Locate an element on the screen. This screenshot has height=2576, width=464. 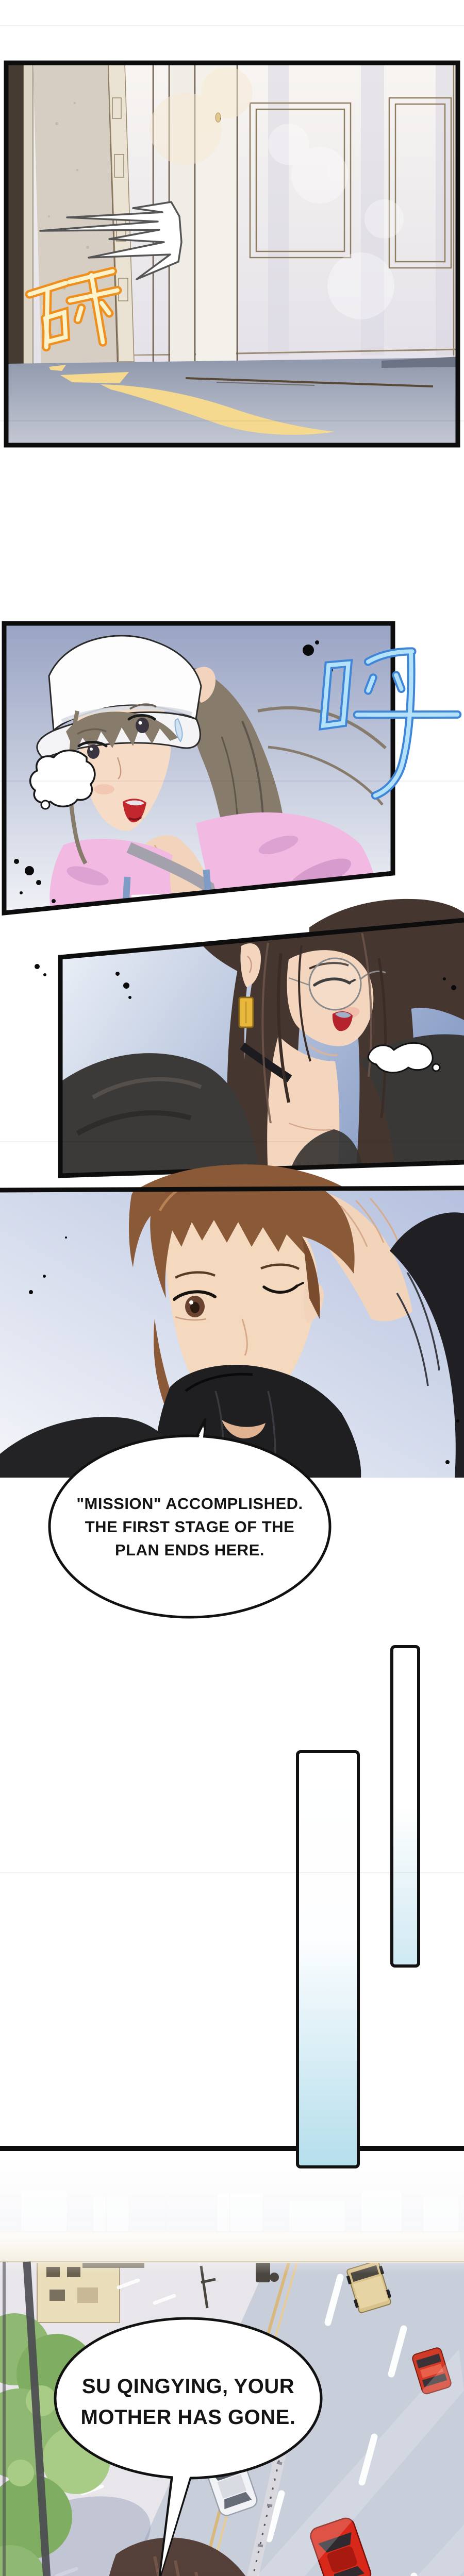
hair-strands-front is located at coordinates (332, 1031).